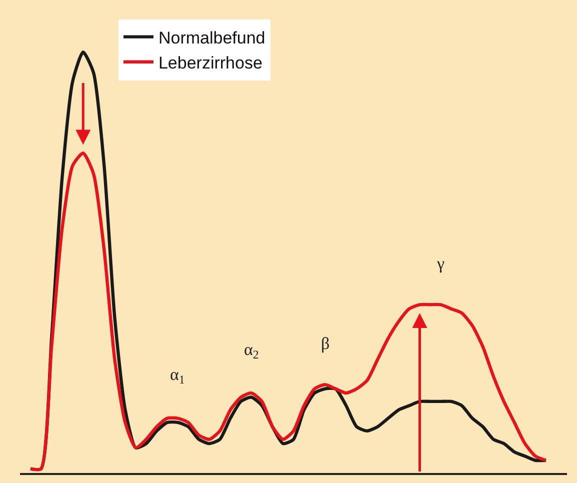 This screenshot has height=483, width=577. Describe the element at coordinates (210, 63) in the screenshot. I see `legend-label: Leberzirrhose` at that location.